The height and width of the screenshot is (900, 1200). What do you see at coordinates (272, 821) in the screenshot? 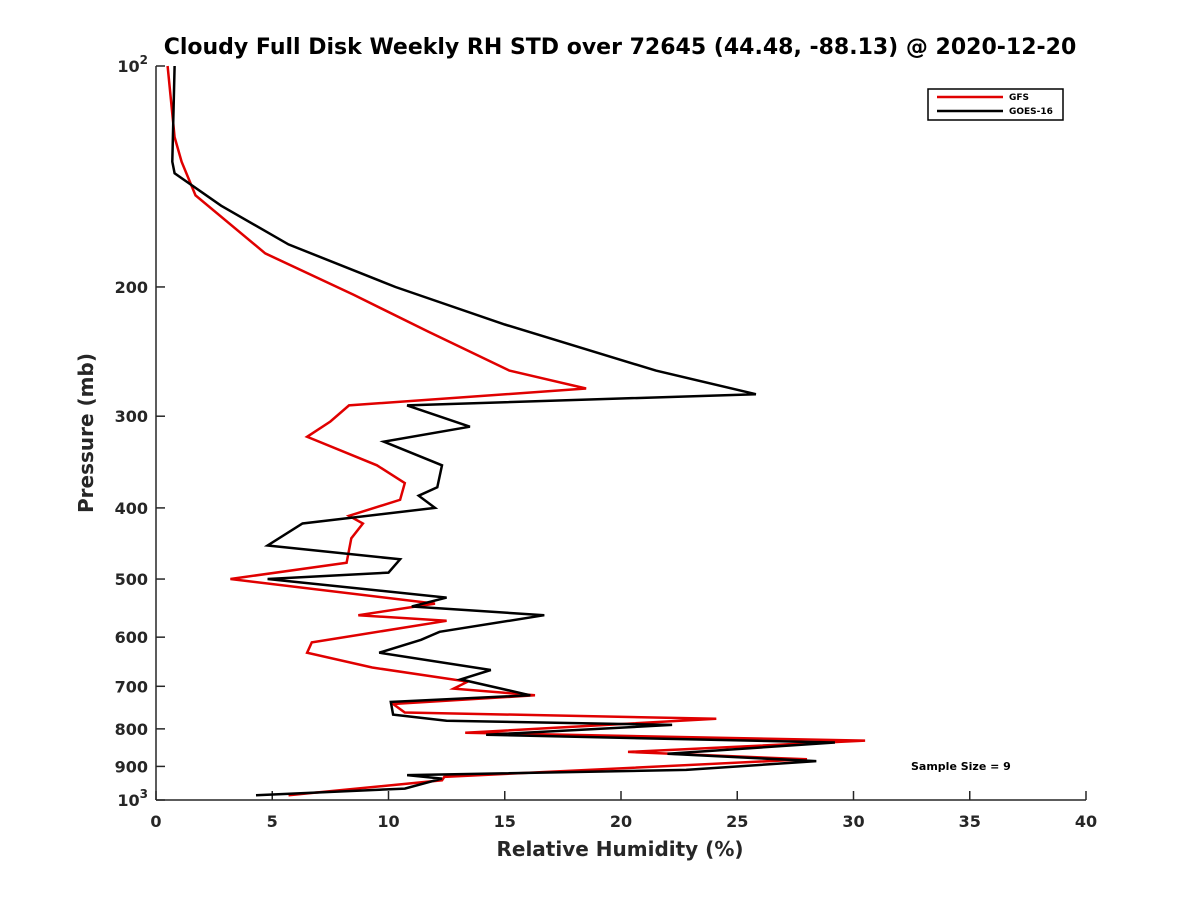
I see `x-tick-label: 5` at bounding box center [272, 821].